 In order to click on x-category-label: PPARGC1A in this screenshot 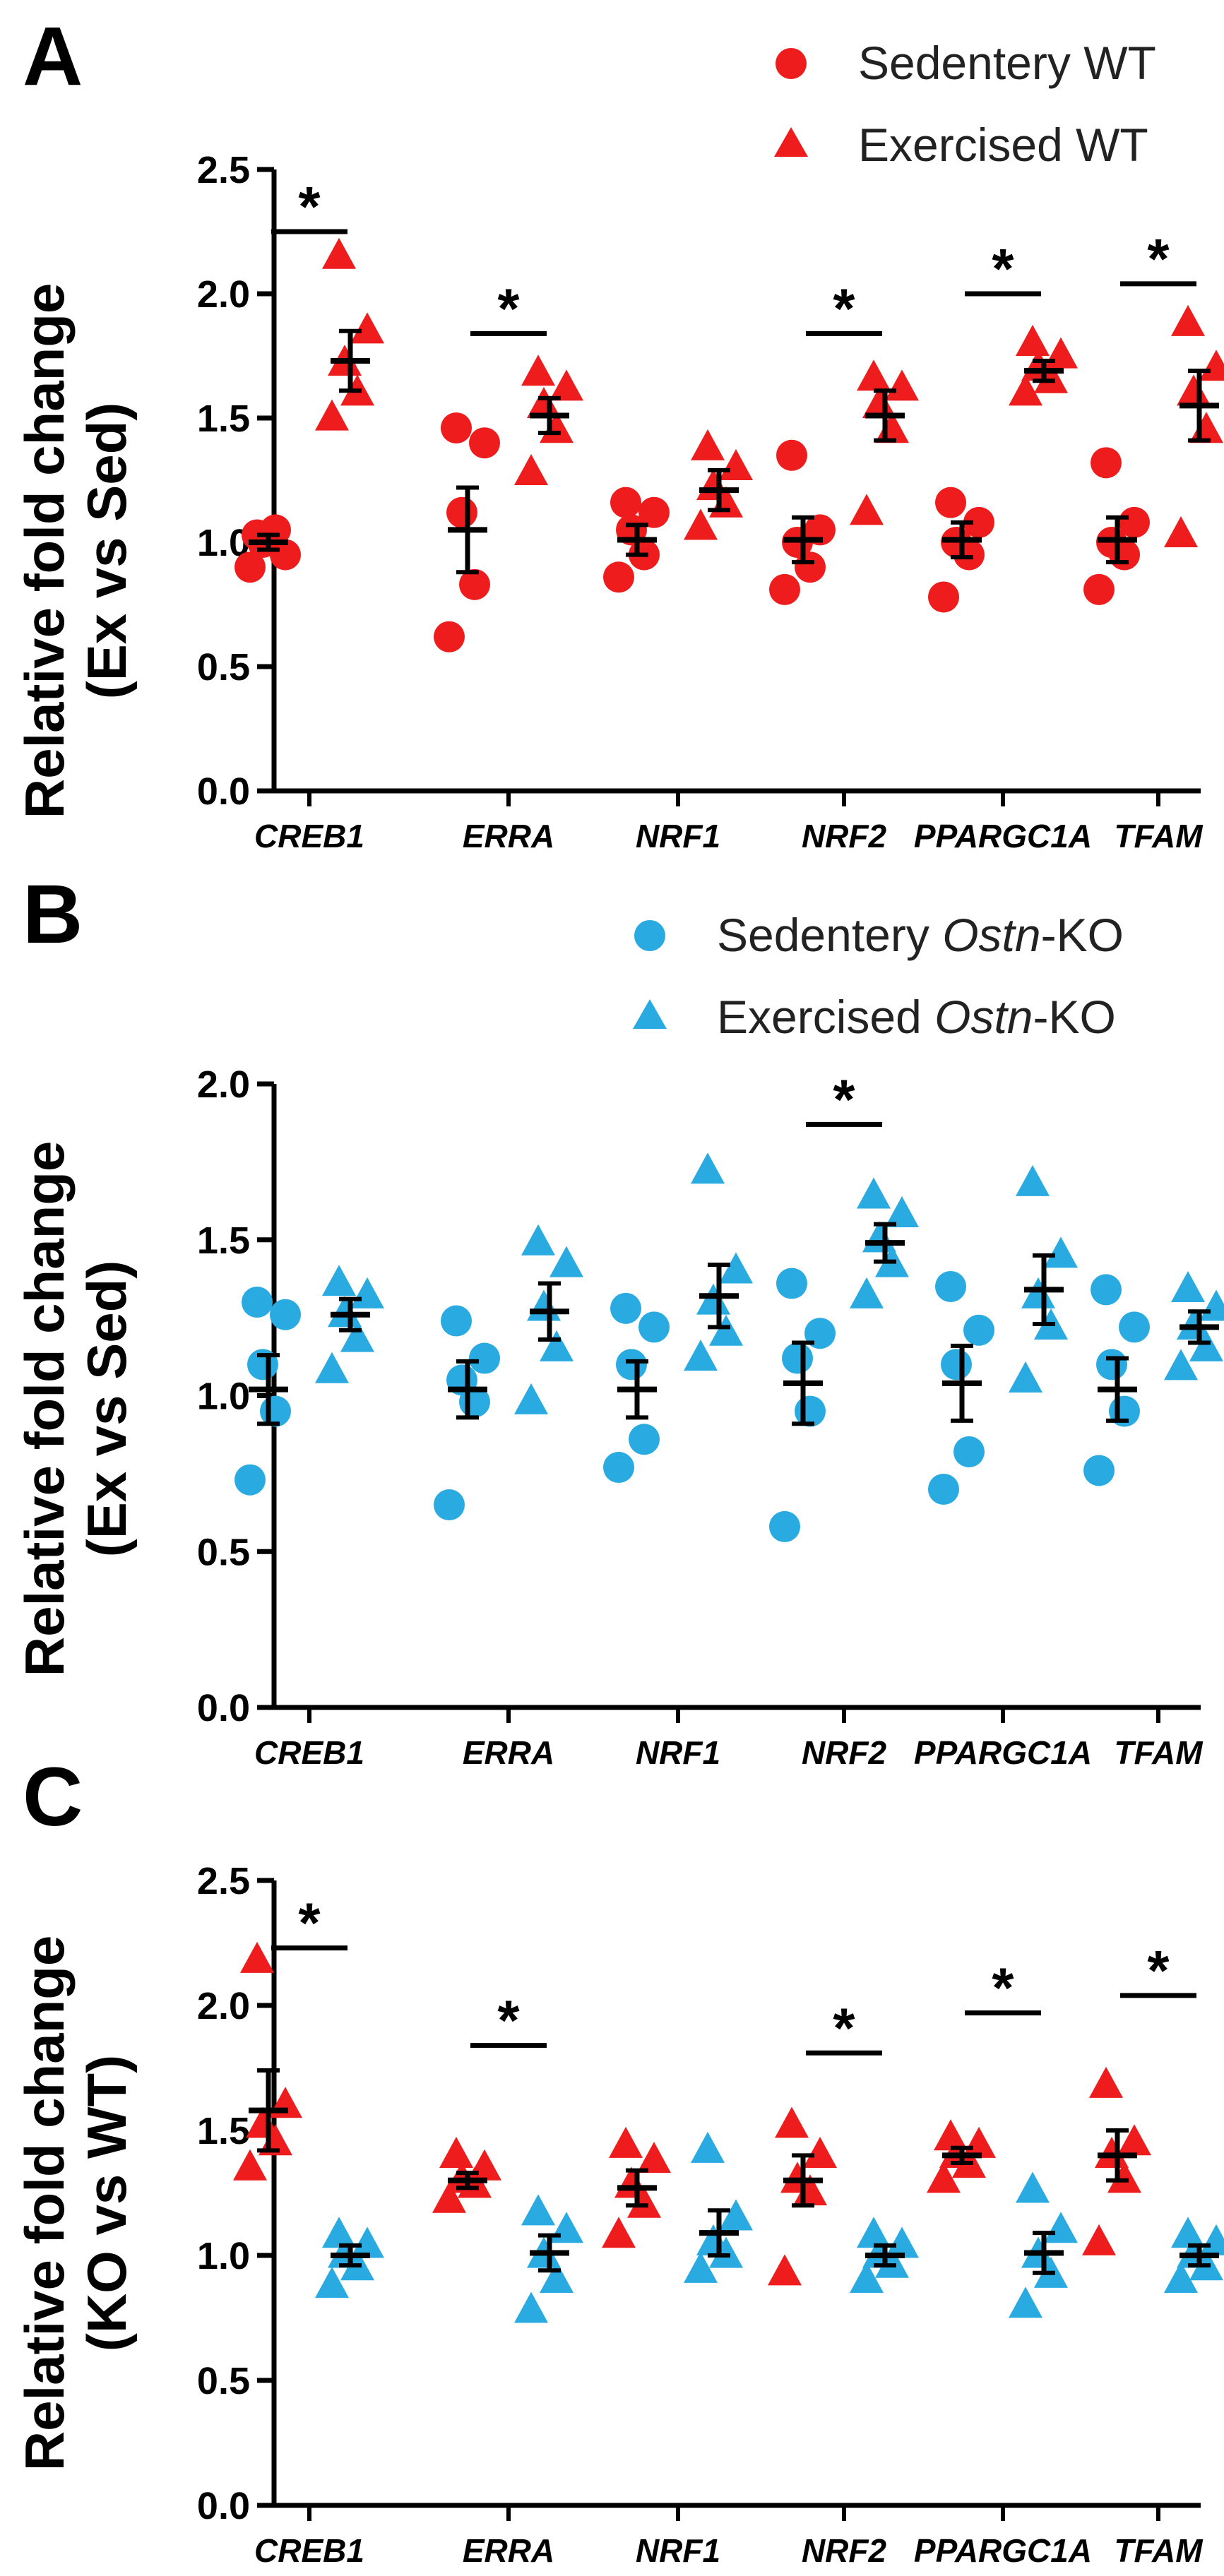, I will do `click(1003, 2550)`.